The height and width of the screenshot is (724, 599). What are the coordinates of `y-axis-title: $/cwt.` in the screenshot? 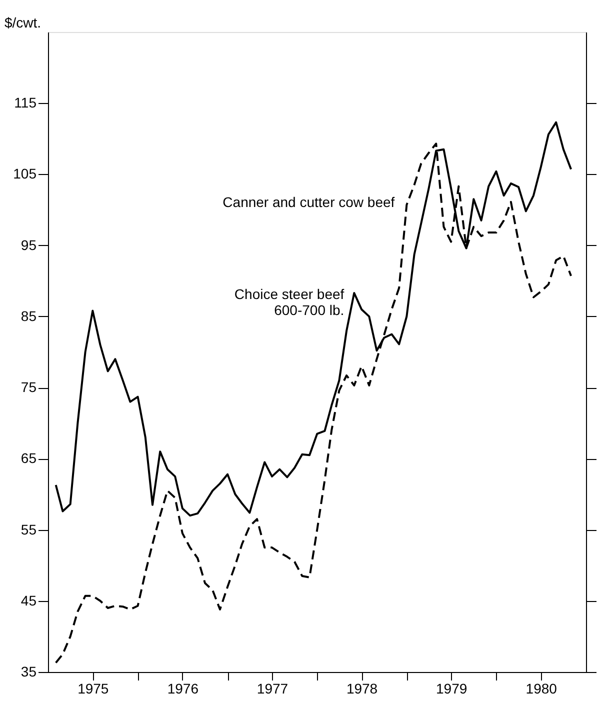 It's located at (23, 22).